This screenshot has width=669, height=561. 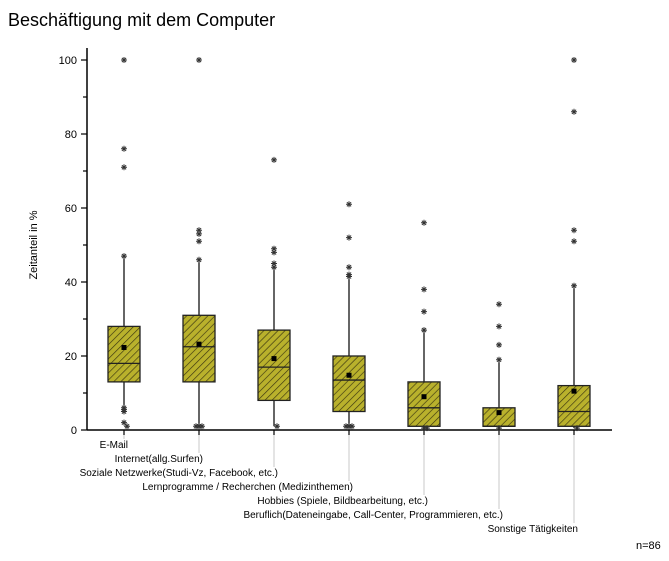 I want to click on x-tick-label: Internet(allg.Surfen), so click(x=159, y=459).